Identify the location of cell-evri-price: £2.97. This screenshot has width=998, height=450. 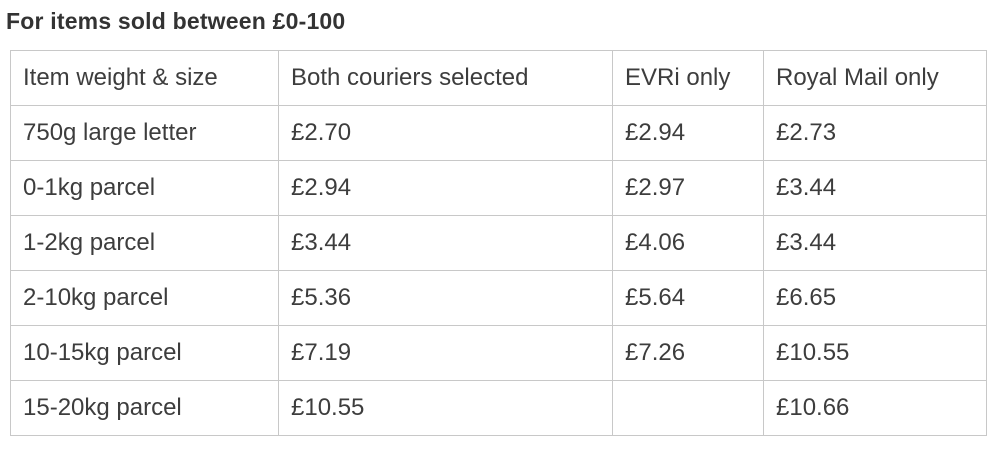
(688, 188).